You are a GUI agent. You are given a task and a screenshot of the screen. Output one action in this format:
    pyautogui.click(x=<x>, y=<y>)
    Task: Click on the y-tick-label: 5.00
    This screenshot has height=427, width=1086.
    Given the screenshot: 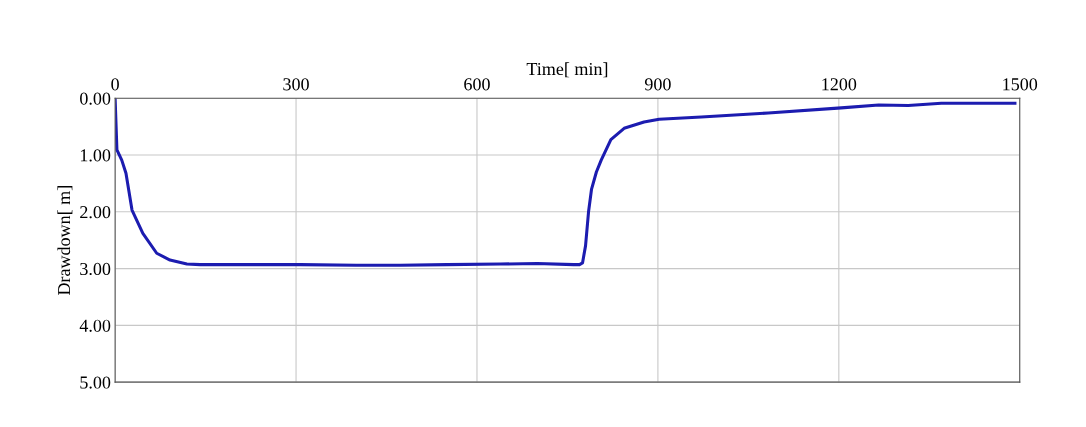 What is the action you would take?
    pyautogui.click(x=95, y=382)
    